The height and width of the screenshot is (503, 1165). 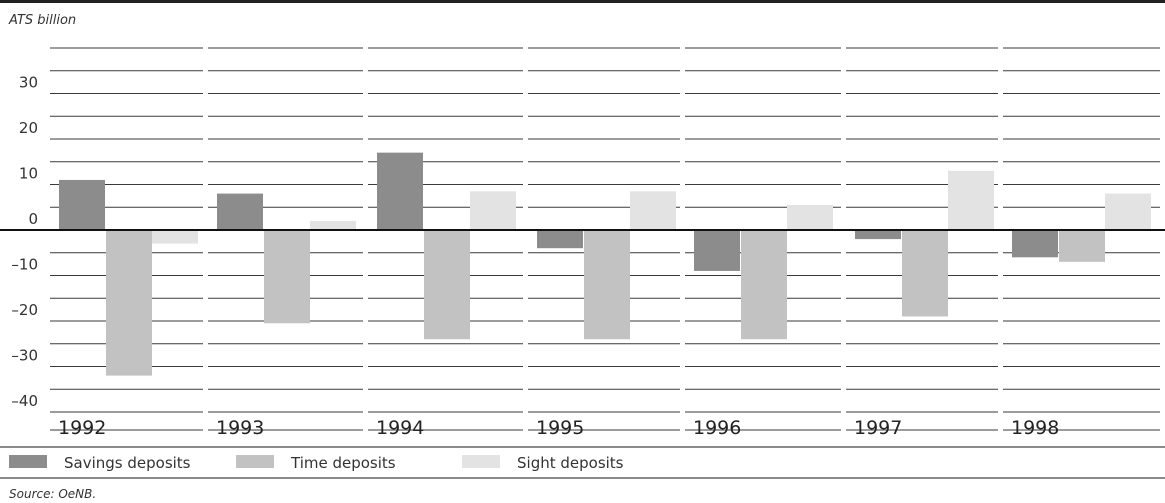 What do you see at coordinates (28, 128) in the screenshot?
I see `y-tick-label: 20` at bounding box center [28, 128].